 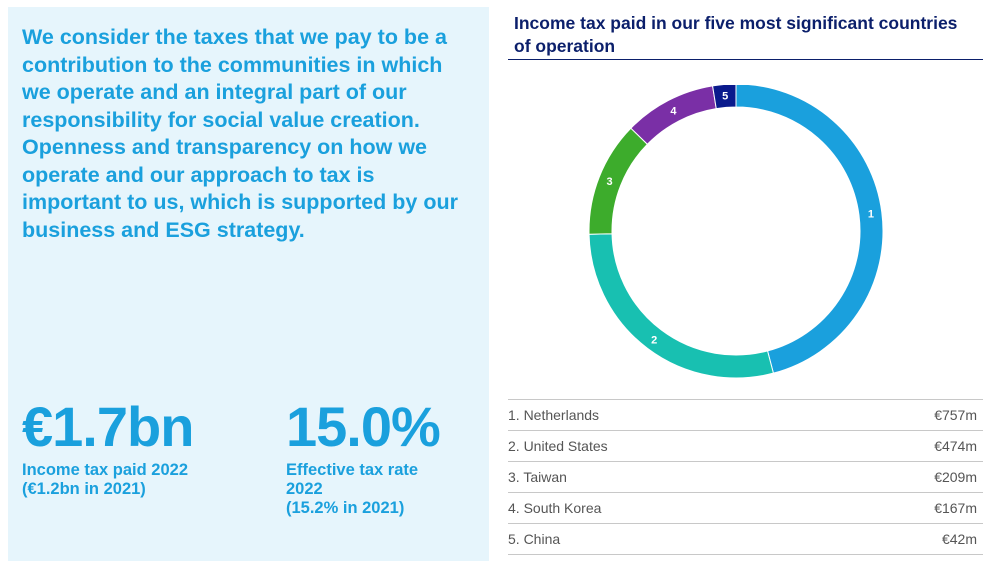 I want to click on slice-label-united-states: 2, so click(x=654, y=341).